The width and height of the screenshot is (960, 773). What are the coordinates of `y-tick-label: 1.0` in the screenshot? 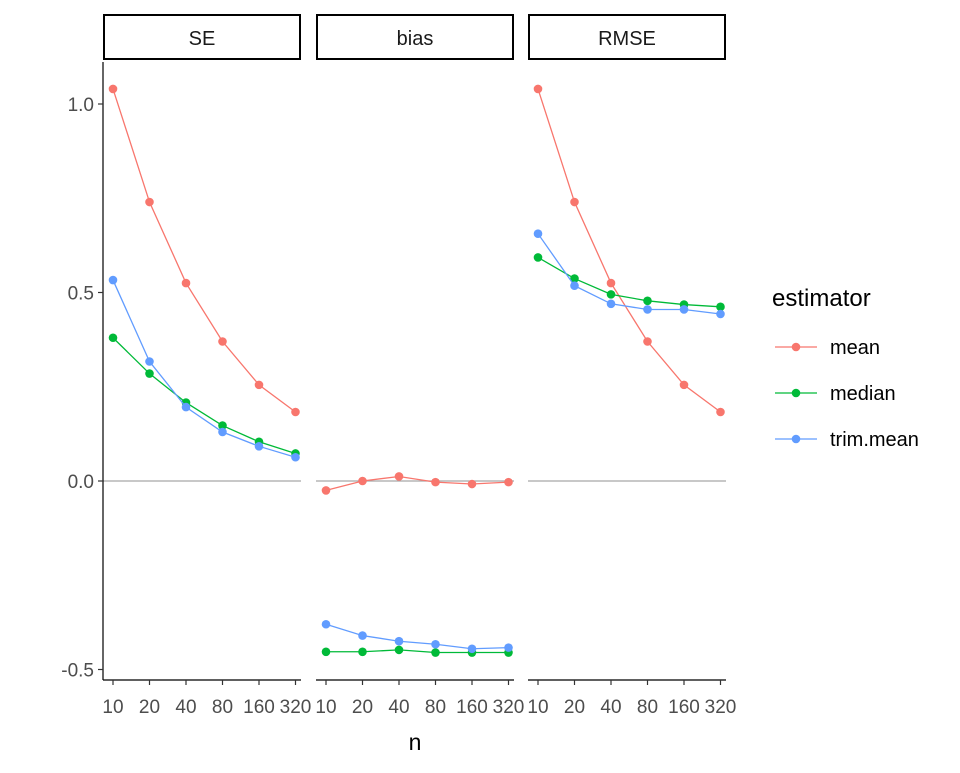 It's located at (81, 105).